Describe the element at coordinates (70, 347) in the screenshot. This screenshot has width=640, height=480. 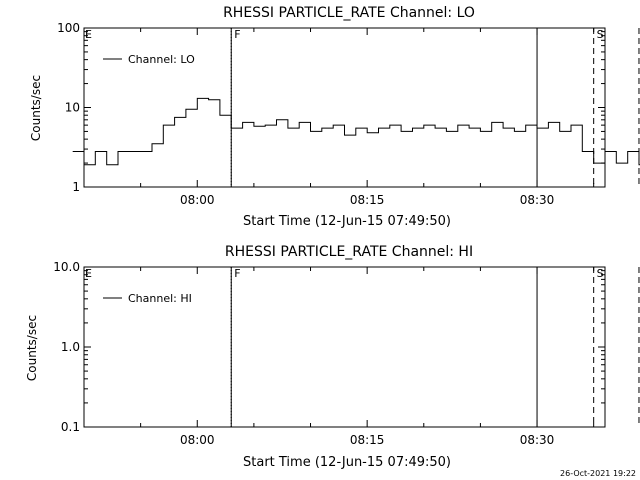
I see `y-tick-label: 1.0` at that location.